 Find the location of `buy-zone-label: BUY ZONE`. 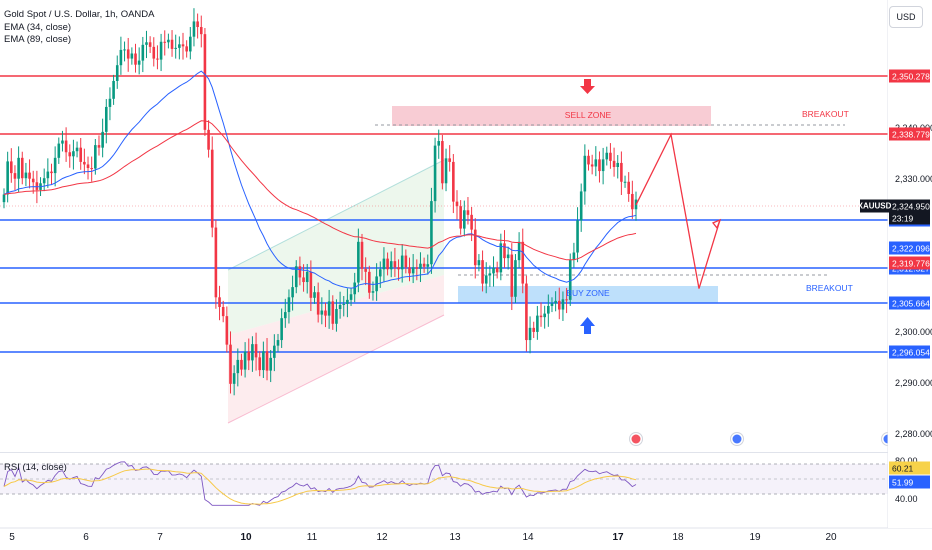

buy-zone-label: BUY ZONE is located at coordinates (588, 293).